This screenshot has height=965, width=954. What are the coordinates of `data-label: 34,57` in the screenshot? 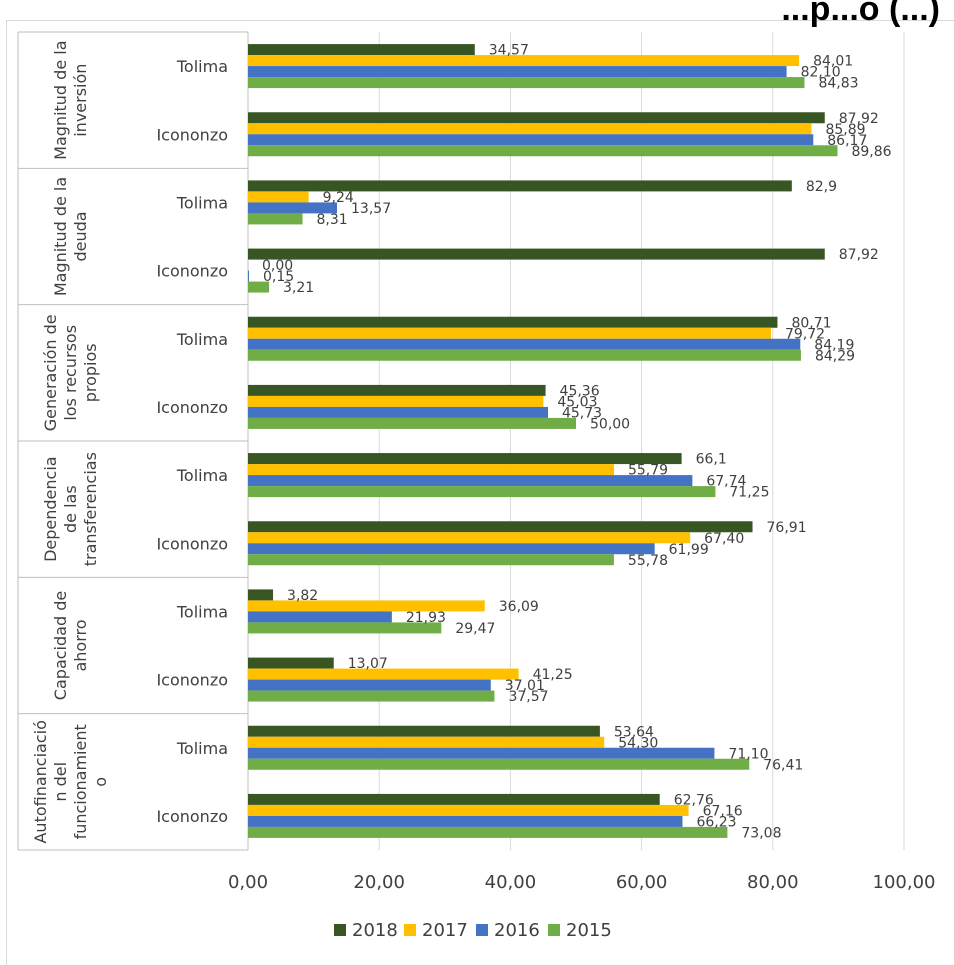 It's located at (509, 51).